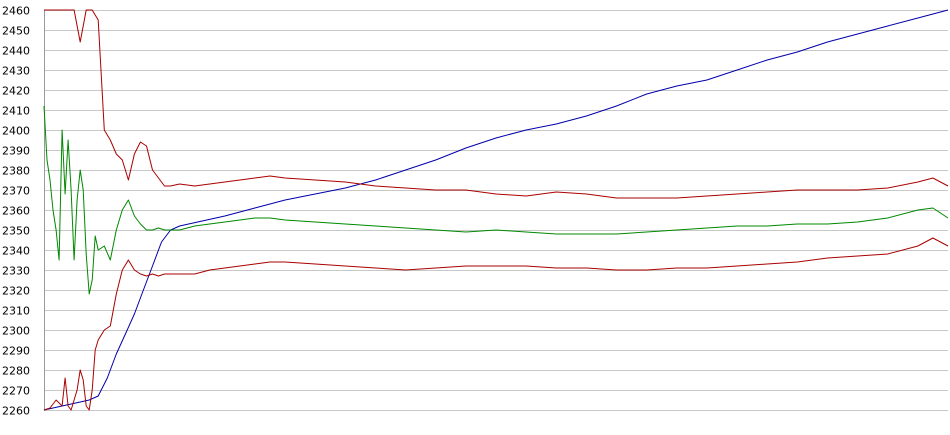  Describe the element at coordinates (16, 11) in the screenshot. I see `y-tick-label: 2460` at that location.